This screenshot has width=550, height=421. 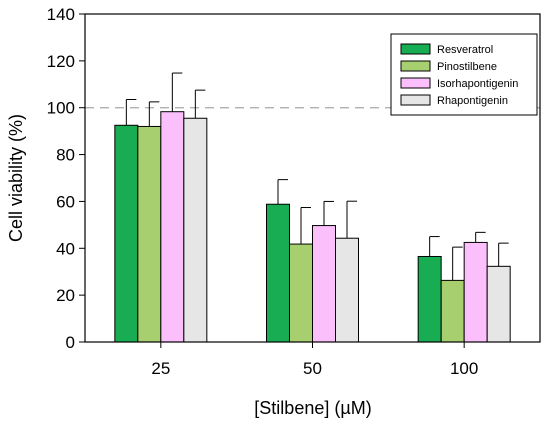 What do you see at coordinates (415, 83) in the screenshot?
I see `legend-swatch-isorhapontigenin` at bounding box center [415, 83].